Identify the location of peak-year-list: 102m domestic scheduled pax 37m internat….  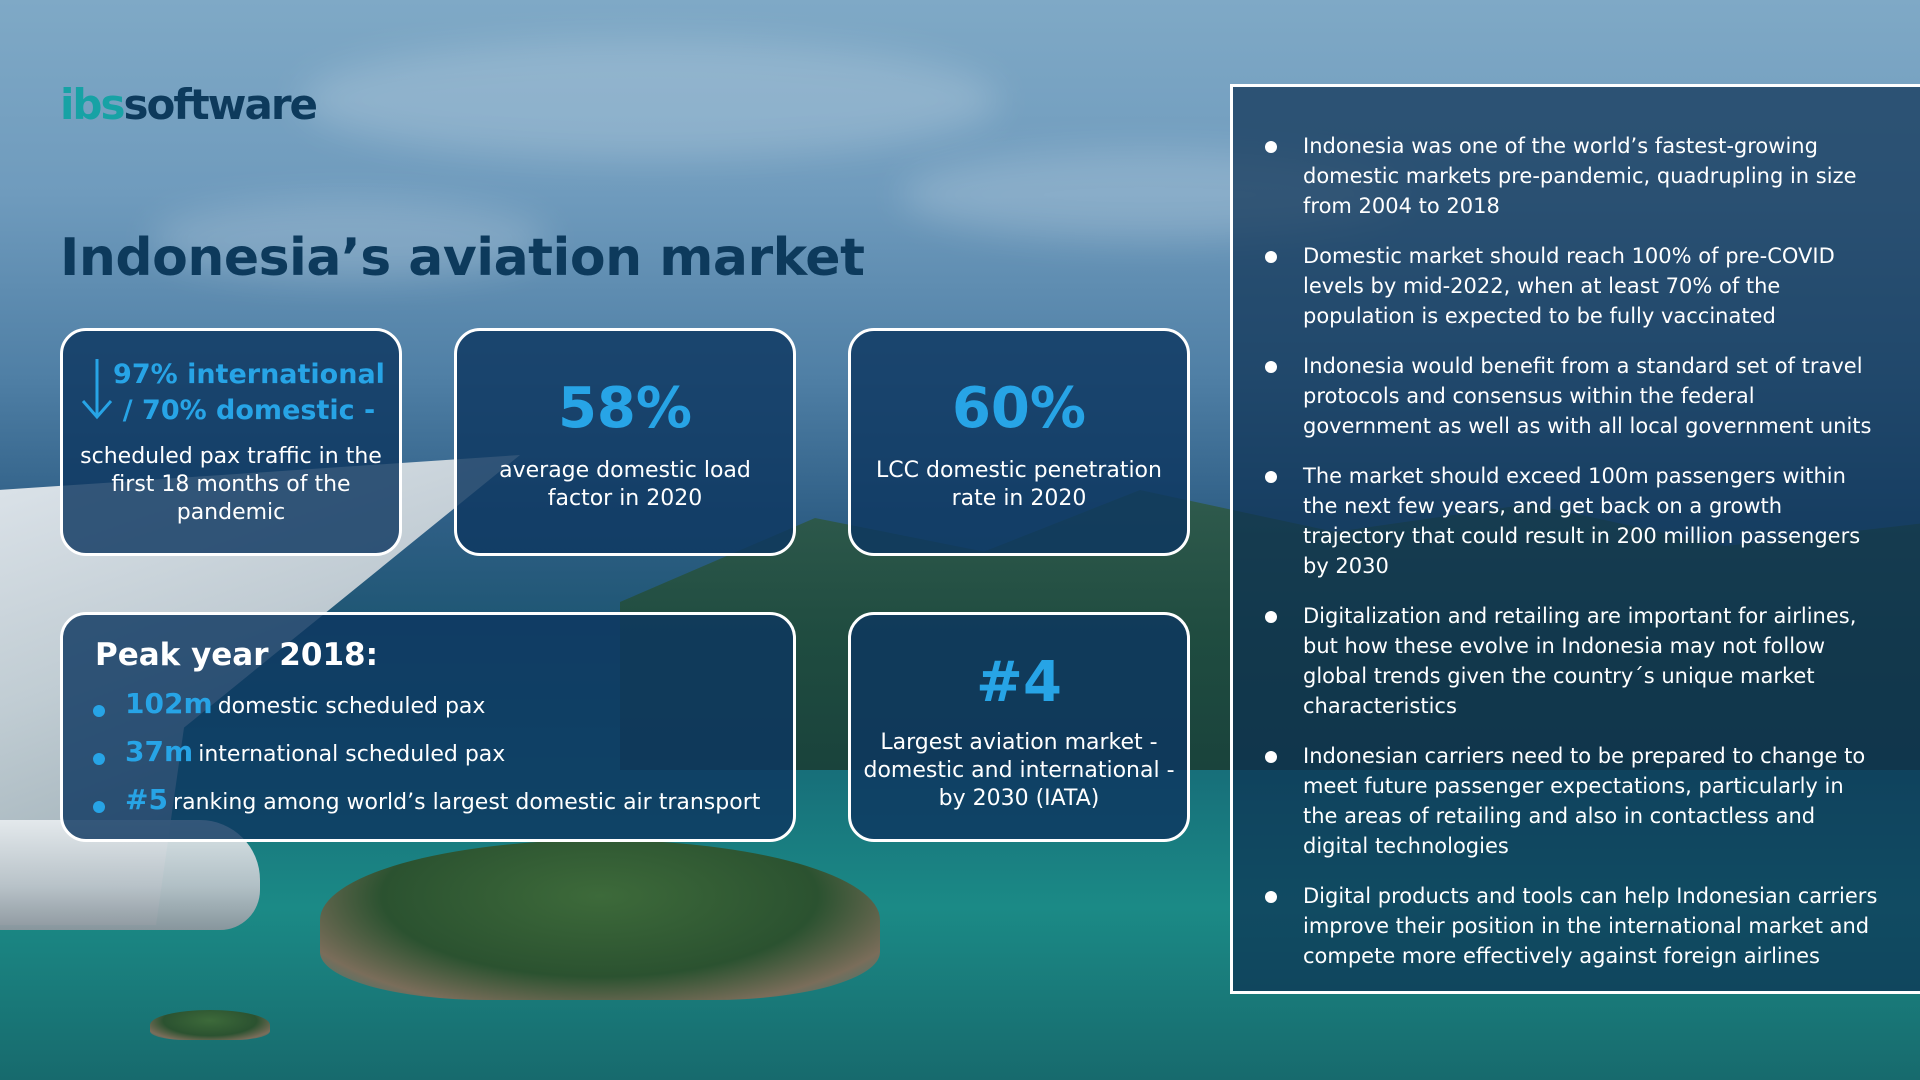
(426, 759).